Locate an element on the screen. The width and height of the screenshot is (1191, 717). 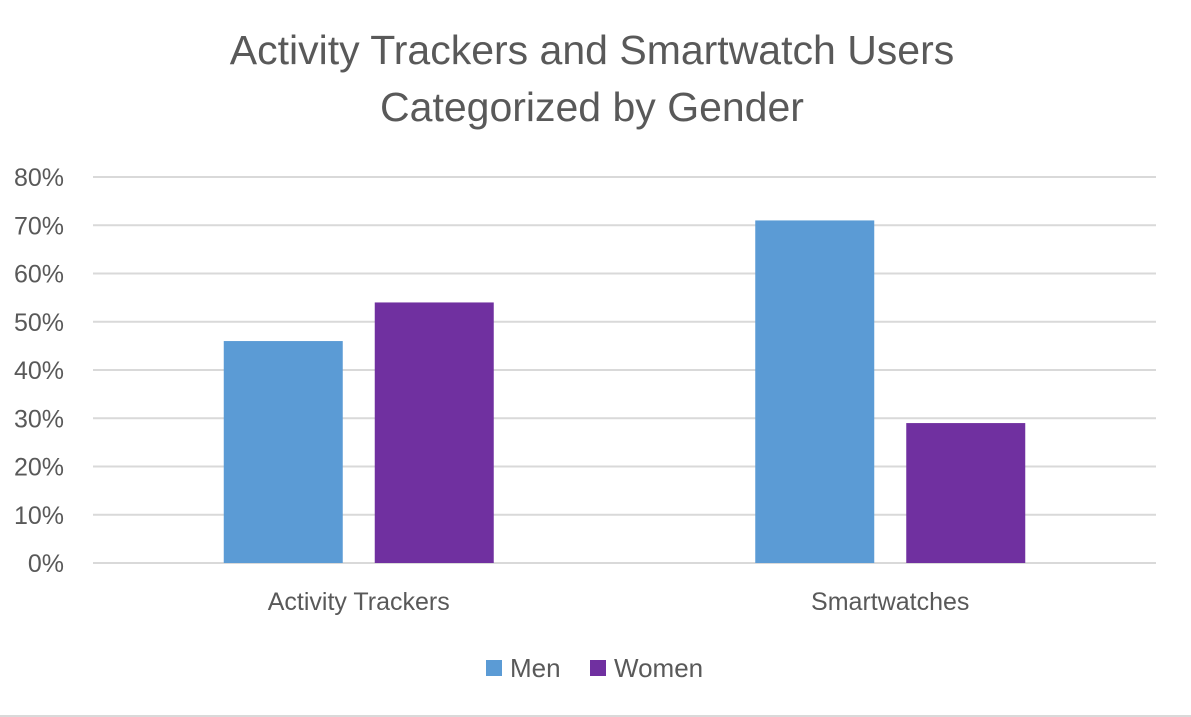
y-tick-label: 60% is located at coordinates (39, 275).